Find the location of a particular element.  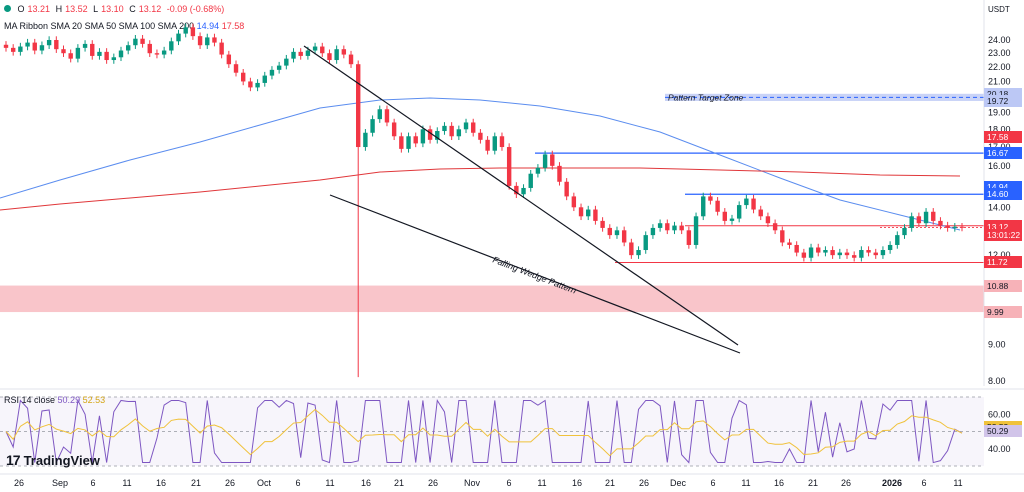

sma100-value: 14.94 is located at coordinates (208, 26).